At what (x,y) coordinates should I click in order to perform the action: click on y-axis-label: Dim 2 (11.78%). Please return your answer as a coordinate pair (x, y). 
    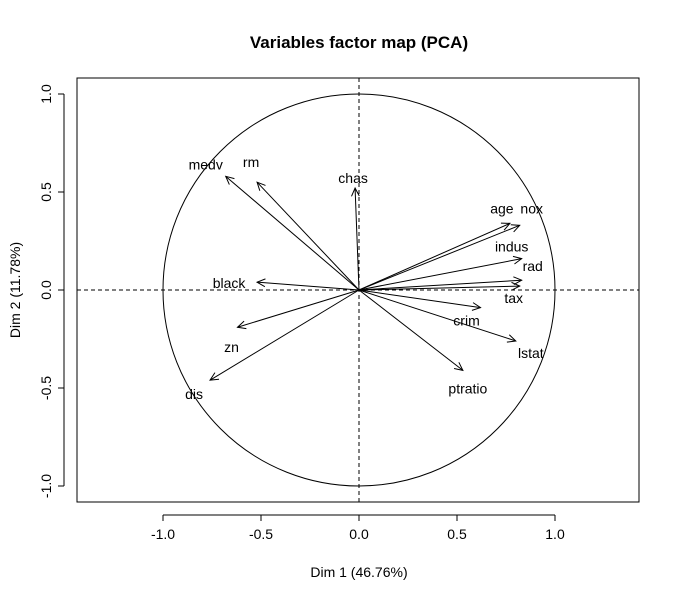
    Looking at the image, I should click on (15, 290).